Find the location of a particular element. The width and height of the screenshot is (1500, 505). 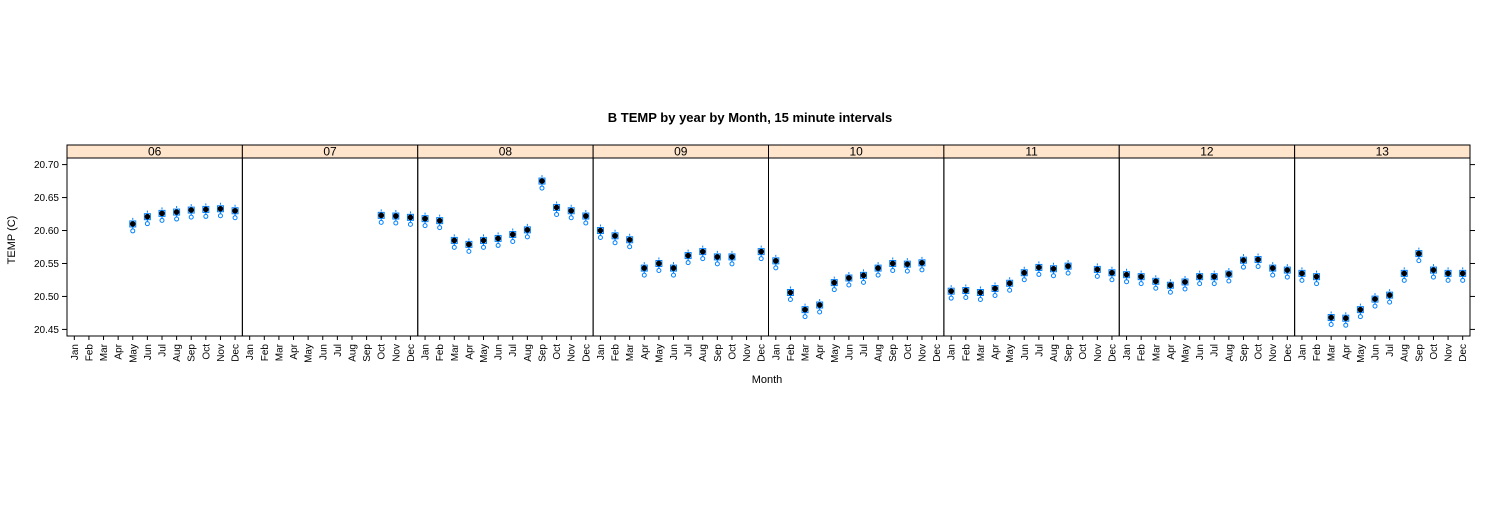

y-tick-label: 20.55 is located at coordinates (46, 264).